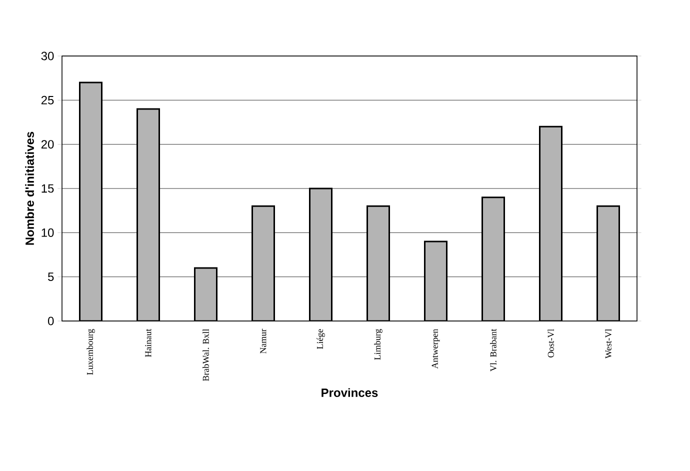 This screenshot has width=690, height=471. Describe the element at coordinates (378, 344) in the screenshot. I see `x-tick-label: Limburg` at that location.